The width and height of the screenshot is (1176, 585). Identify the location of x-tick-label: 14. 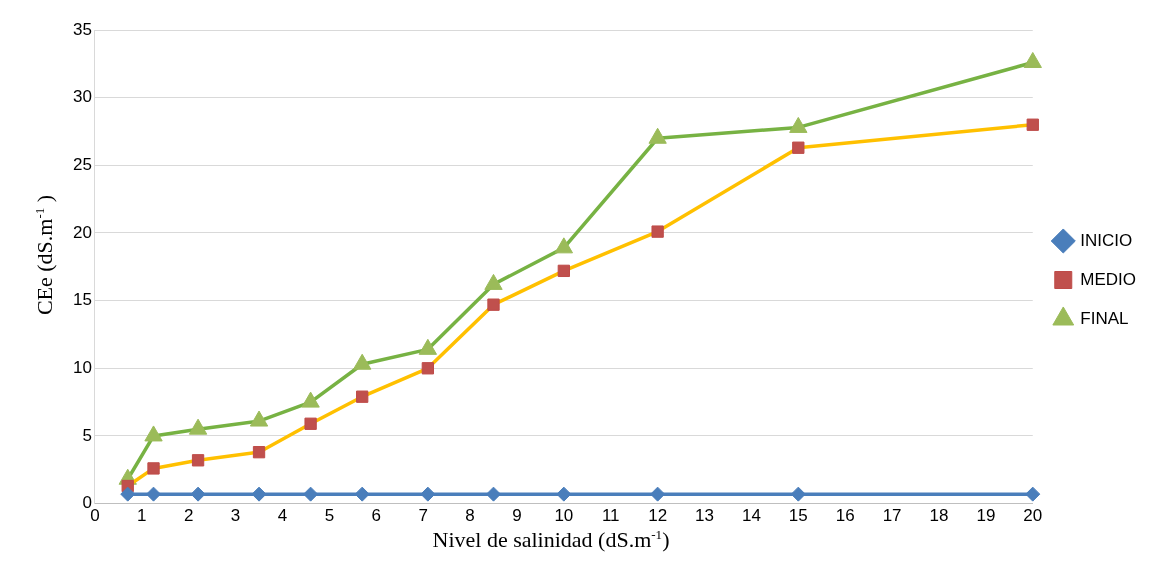
(751, 516).